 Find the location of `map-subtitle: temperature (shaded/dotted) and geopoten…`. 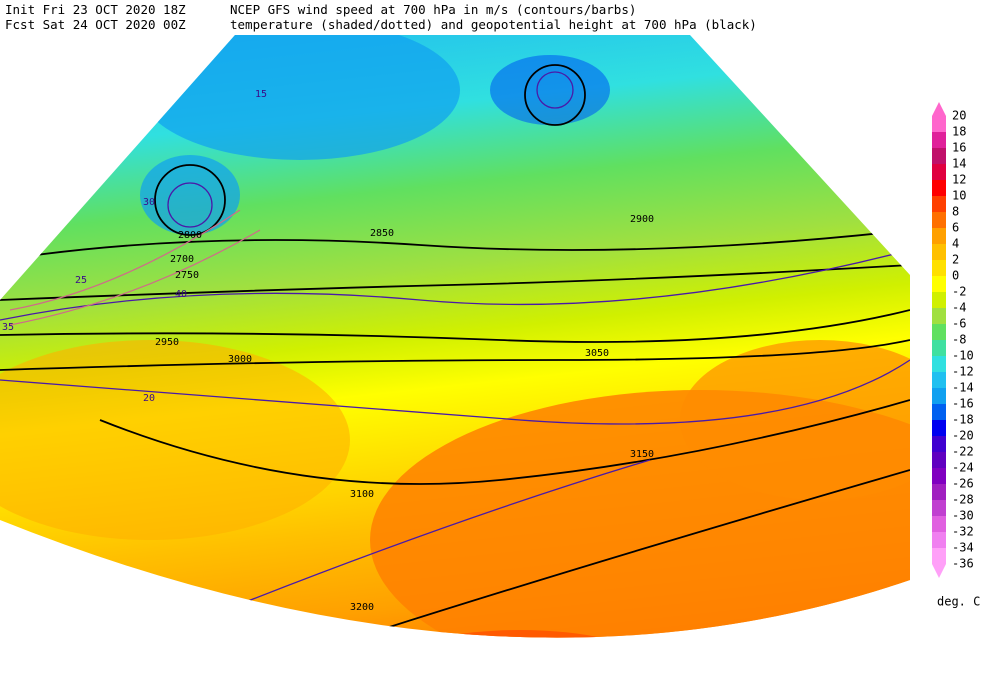

map-subtitle: temperature (shaded/dotted) and geopoten… is located at coordinates (493, 24).